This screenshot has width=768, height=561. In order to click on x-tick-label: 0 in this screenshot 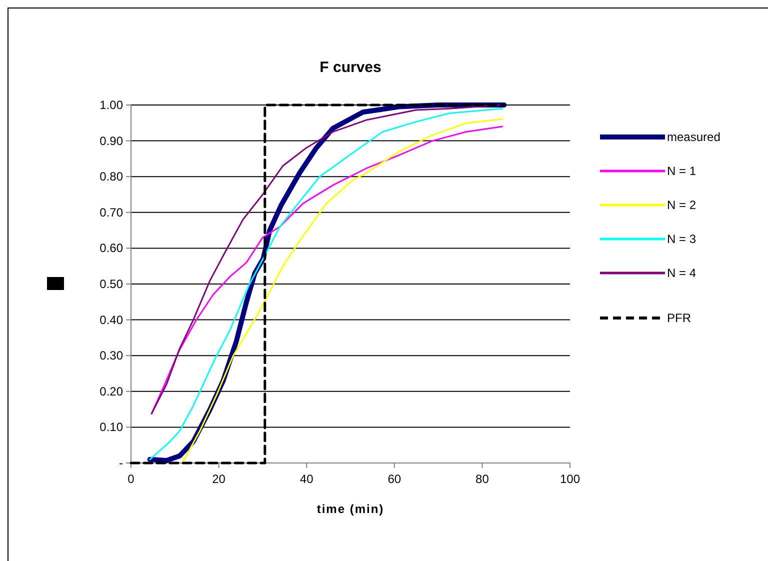, I will do `click(131, 479)`.